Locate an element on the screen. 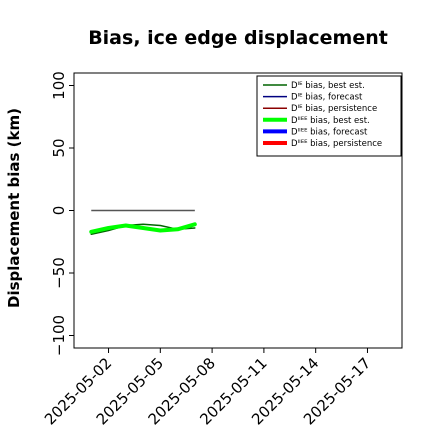 This screenshot has width=440, height=440. y-tick-label: 0 is located at coordinates (59, 211).